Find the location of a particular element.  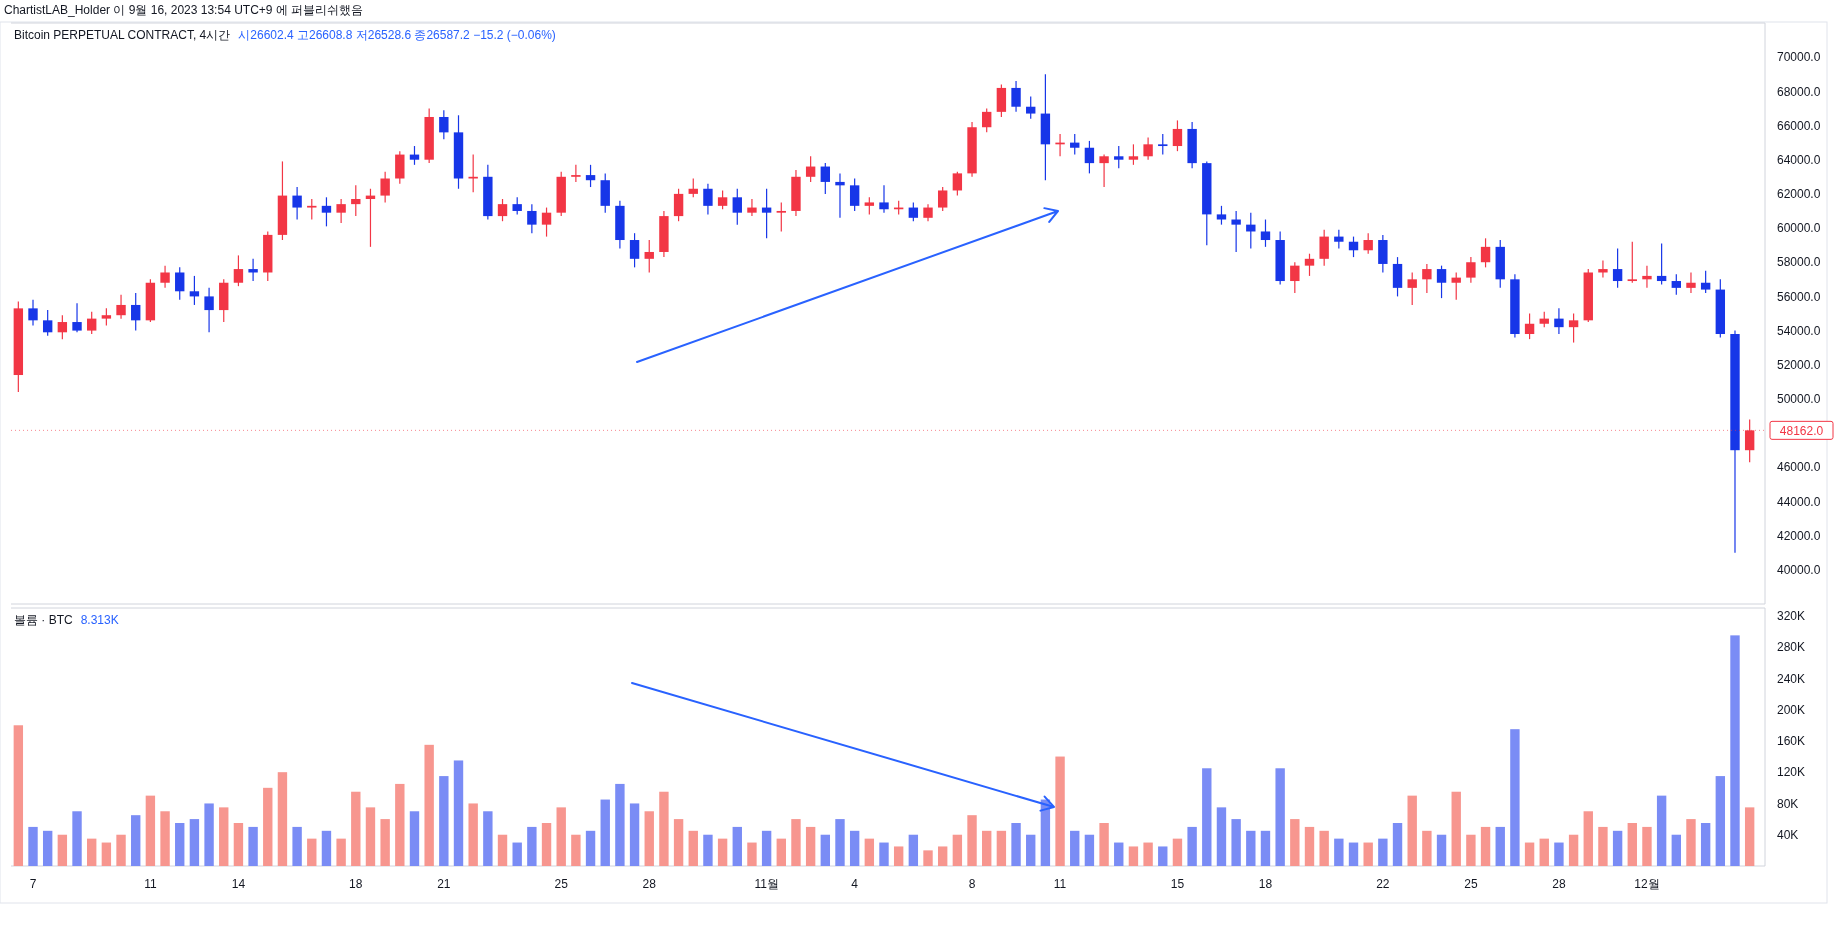

y-tick-label: 64000.0 is located at coordinates (1799, 159).